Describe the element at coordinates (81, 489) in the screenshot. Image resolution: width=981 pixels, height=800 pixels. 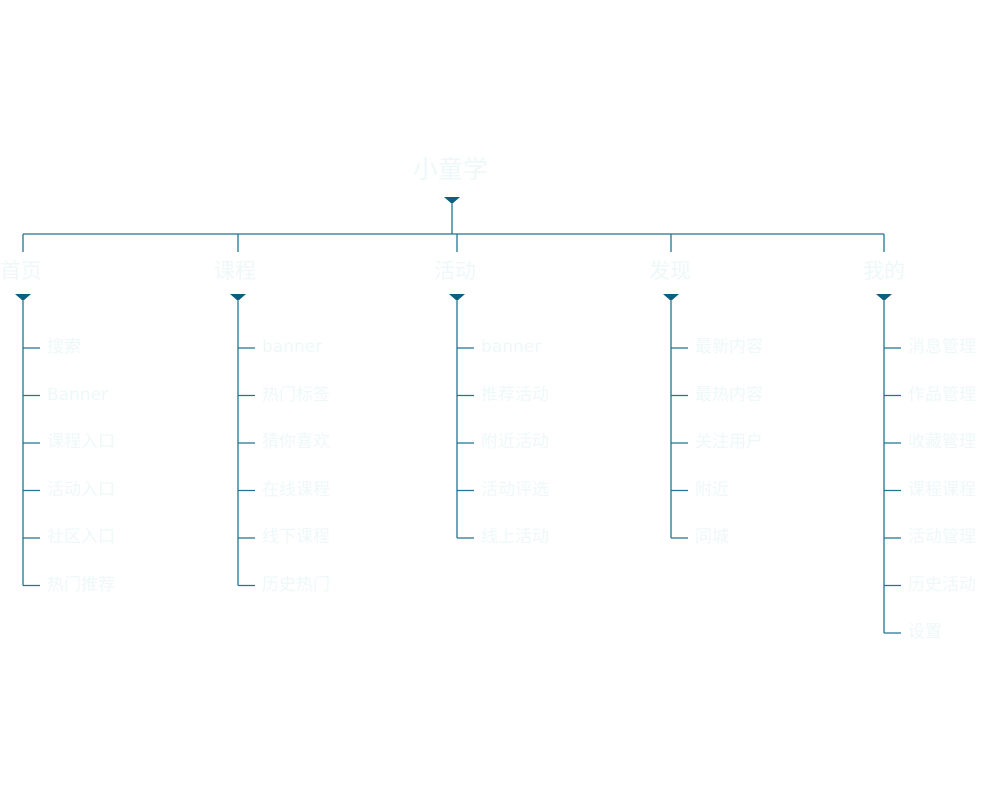
I see `item-label: 活动入口` at that location.